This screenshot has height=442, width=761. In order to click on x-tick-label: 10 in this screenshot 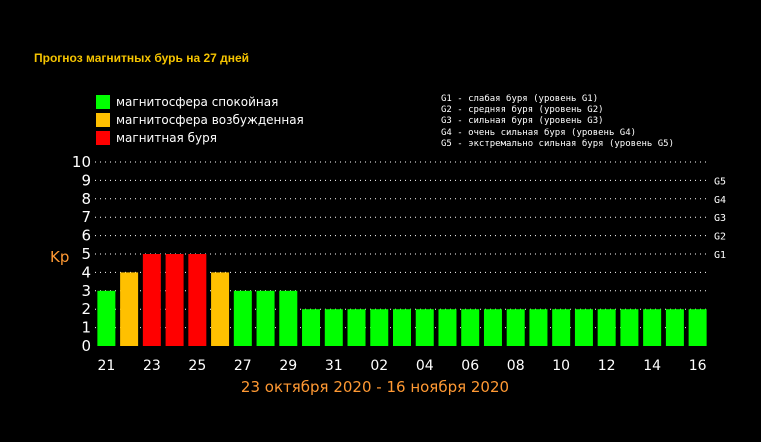, I will do `click(561, 366)`.